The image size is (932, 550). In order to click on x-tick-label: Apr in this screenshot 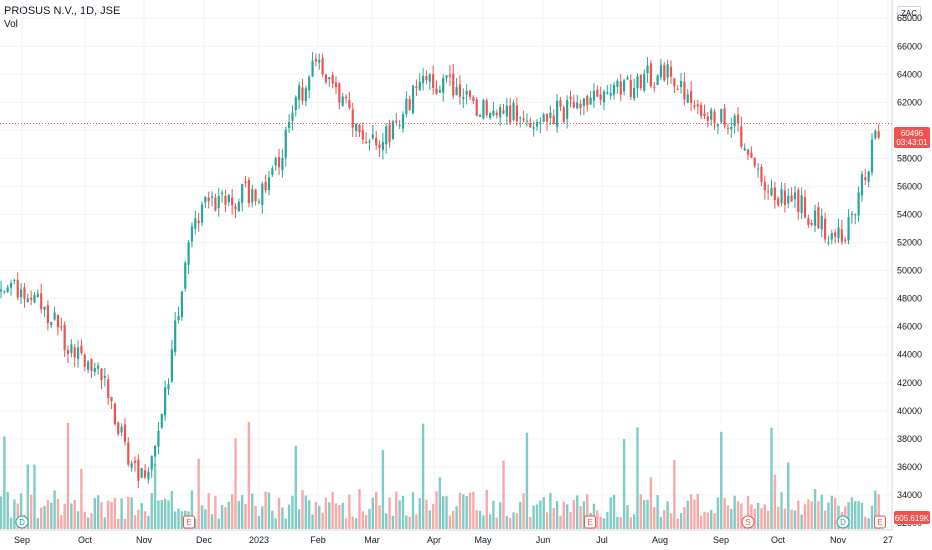, I will do `click(434, 540)`.